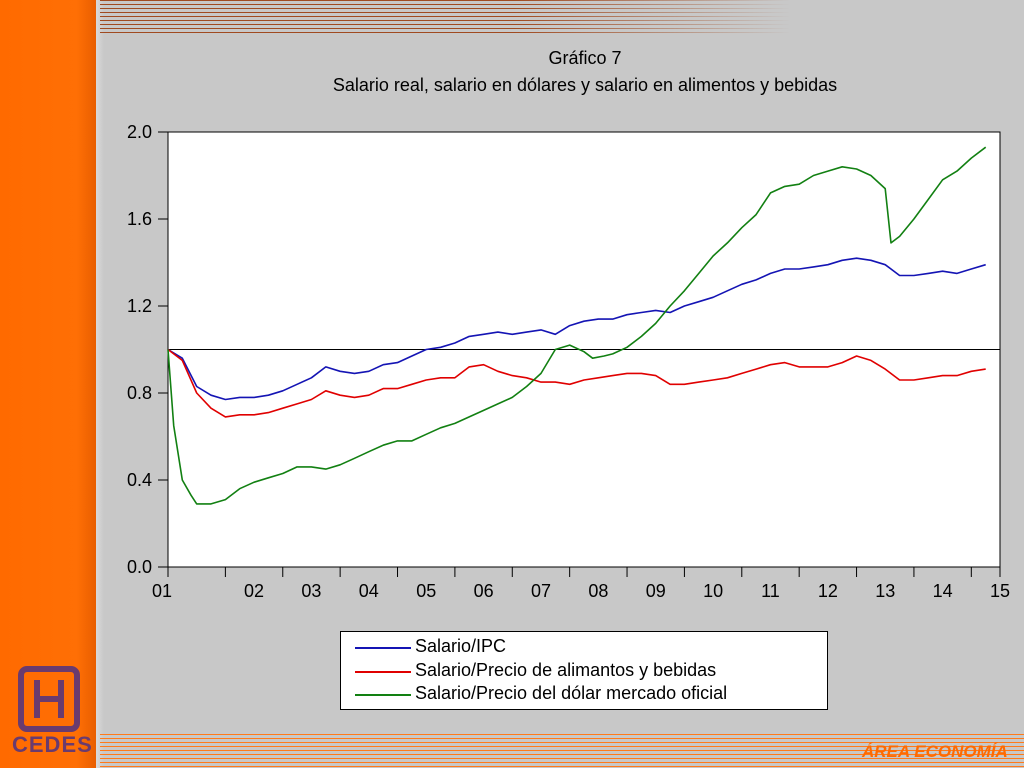  What do you see at coordinates (52, 744) in the screenshot?
I see `logo-text: CEDES` at bounding box center [52, 744].